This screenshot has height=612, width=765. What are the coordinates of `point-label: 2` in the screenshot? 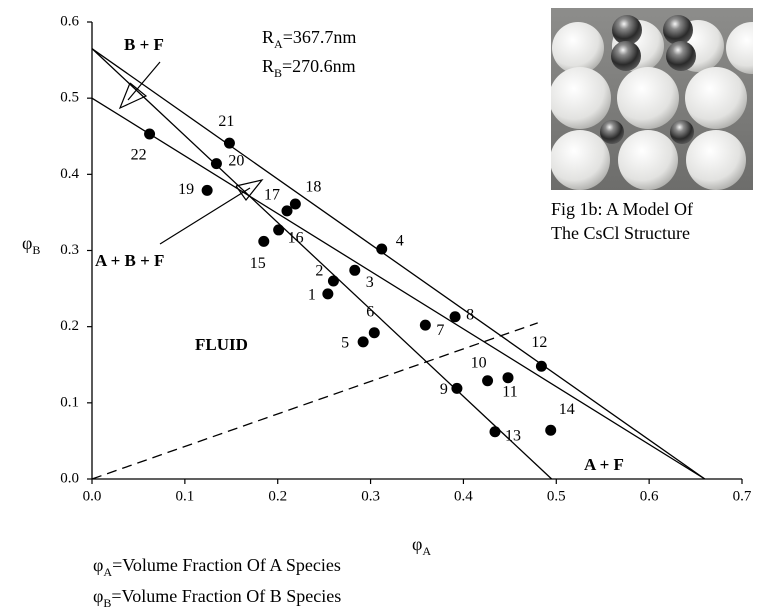 It's located at (319, 271).